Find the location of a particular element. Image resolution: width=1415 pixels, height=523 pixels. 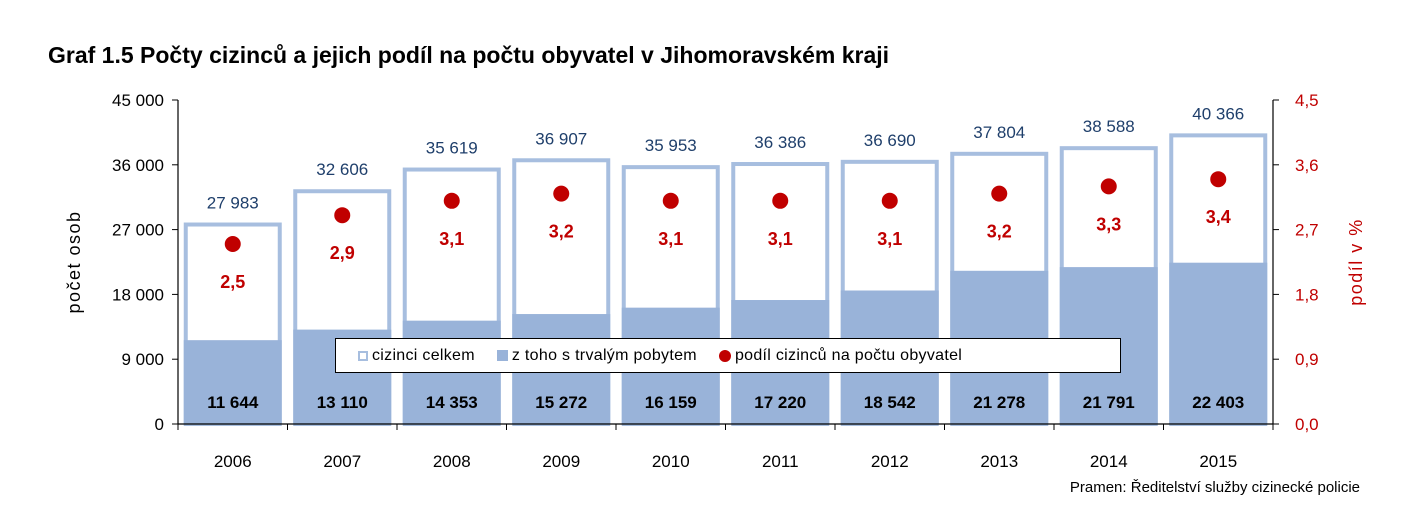

data-label-permanent: 14 353 is located at coordinates (452, 402).